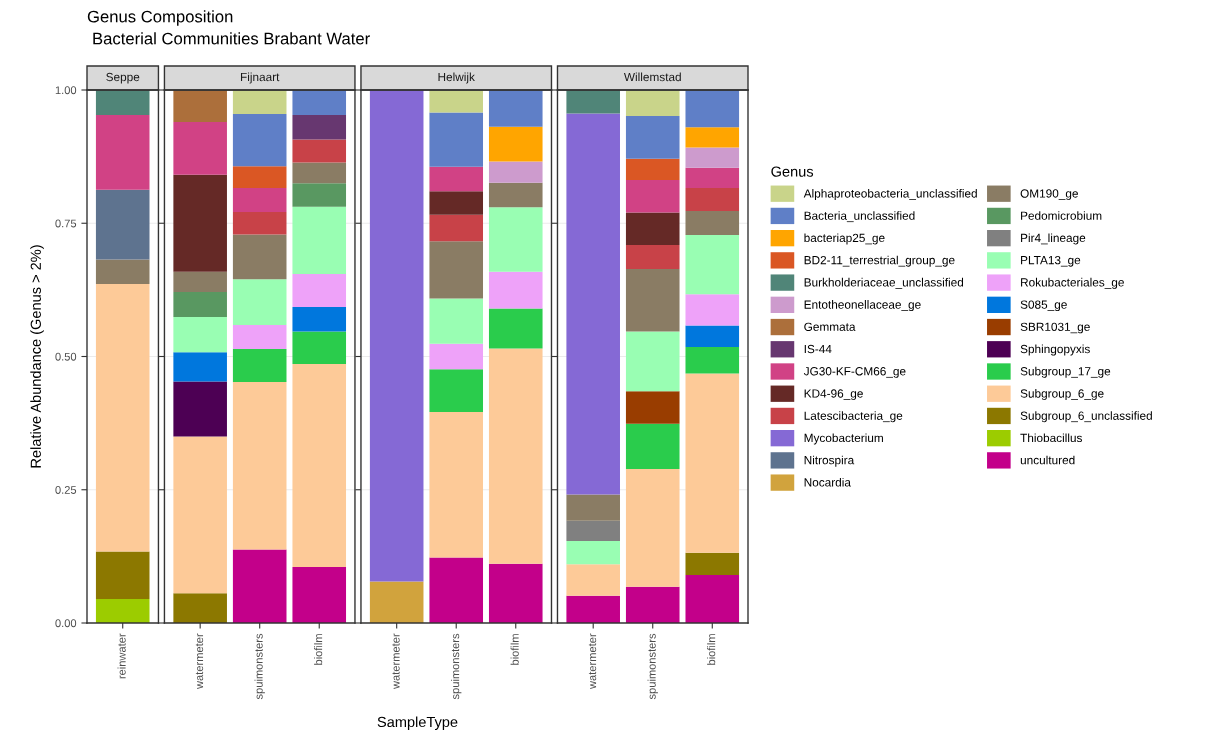 This screenshot has height=738, width=1227. Describe the element at coordinates (792, 171) in the screenshot. I see `legend-title: Genus` at that location.